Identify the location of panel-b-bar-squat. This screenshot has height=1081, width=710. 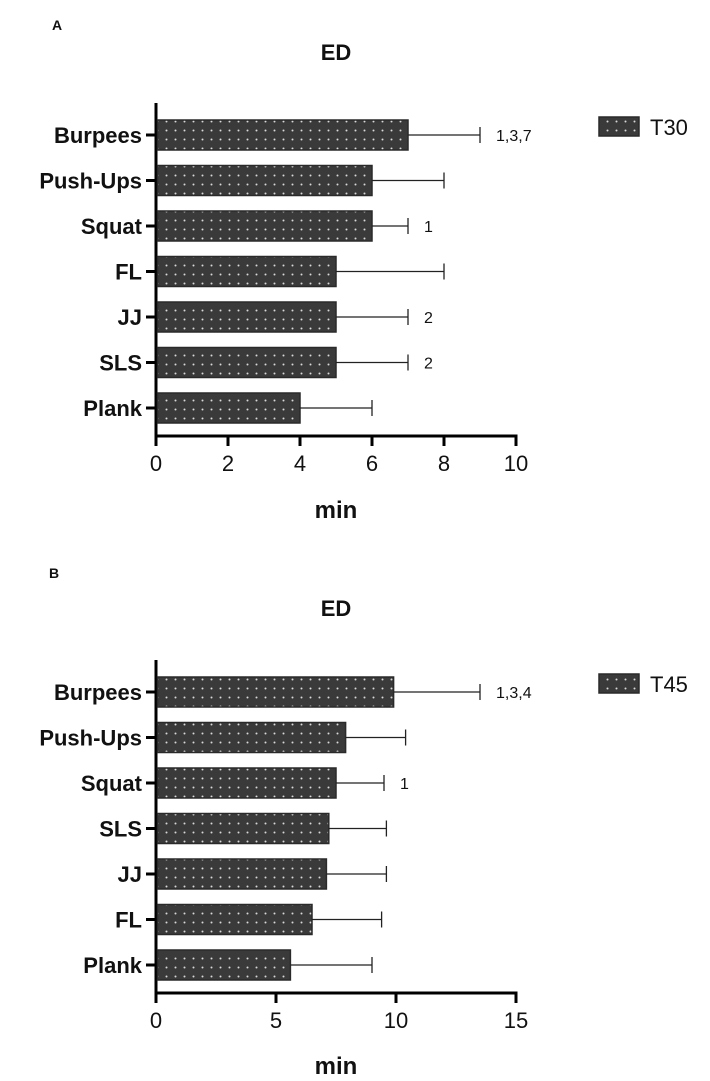
(246, 783).